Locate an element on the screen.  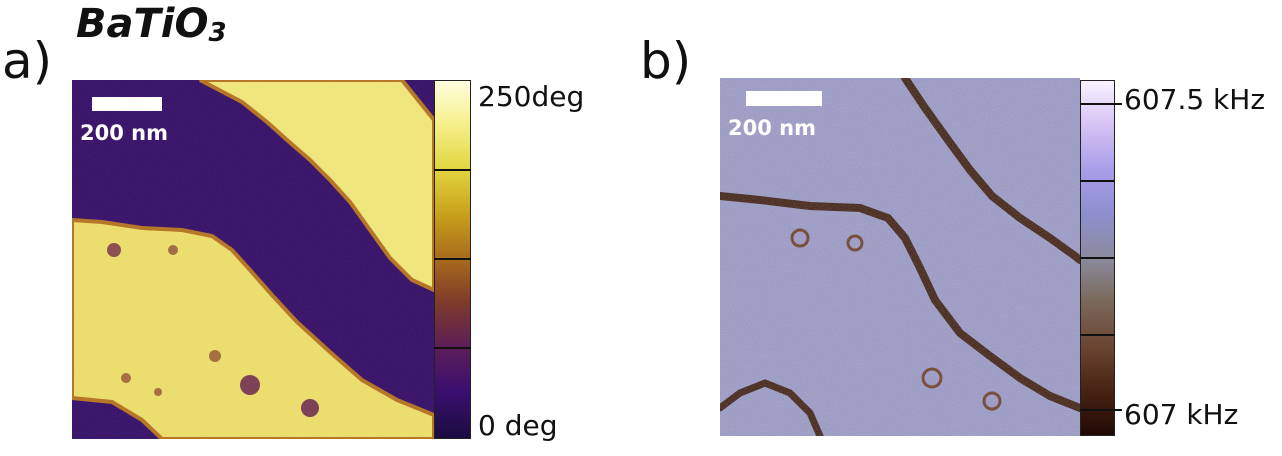
panel-b-label: b) is located at coordinates (666, 61).